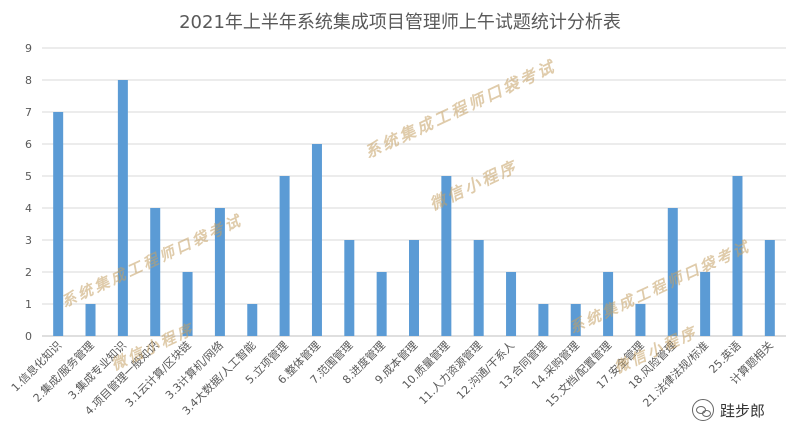  I want to click on y-tick-label: 7, so click(28, 112).